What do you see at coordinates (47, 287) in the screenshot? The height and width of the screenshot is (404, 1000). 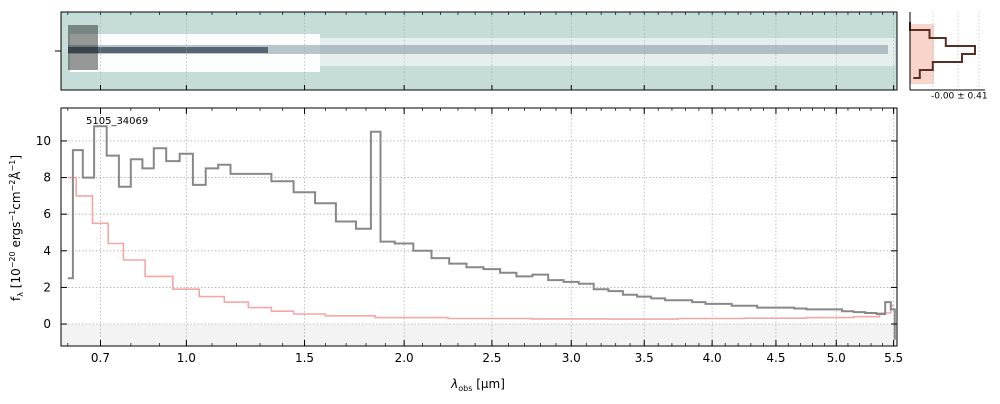 I see `y-tick-label: 2` at bounding box center [47, 287].